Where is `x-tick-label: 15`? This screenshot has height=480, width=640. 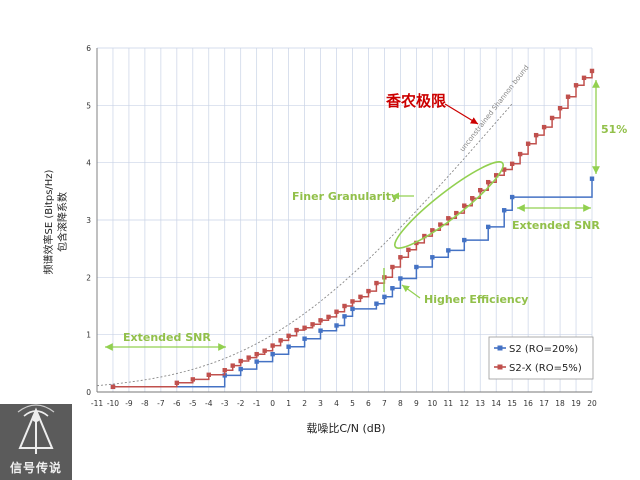
x-tick-label: 15 is located at coordinates (512, 403).